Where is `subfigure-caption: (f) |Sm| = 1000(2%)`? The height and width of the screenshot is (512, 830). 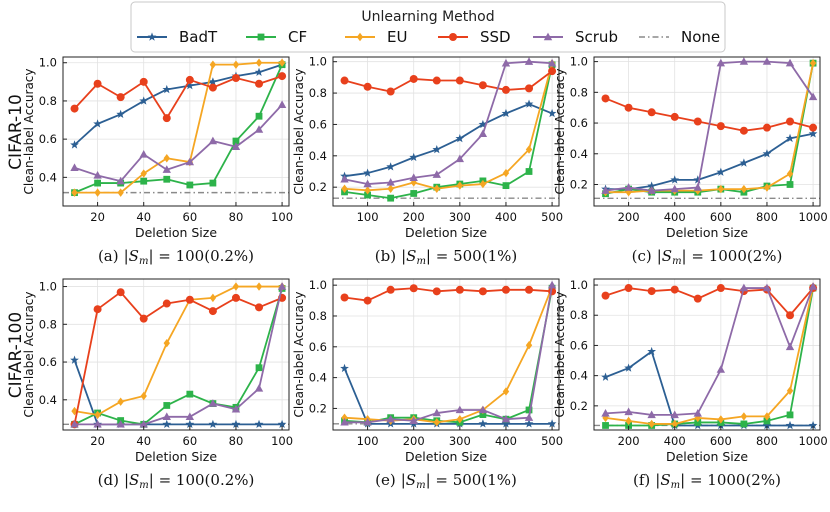 subfigure-caption: (f) |Sm| = 1000(2%) is located at coordinates (707, 481).